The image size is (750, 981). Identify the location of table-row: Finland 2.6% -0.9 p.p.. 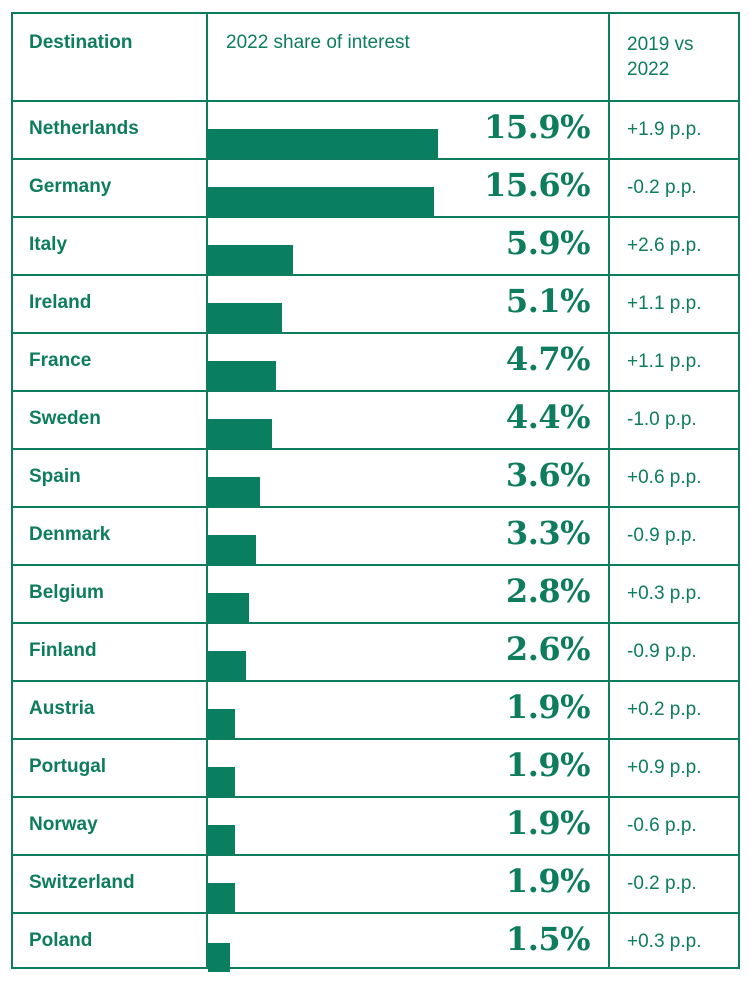
(375, 653).